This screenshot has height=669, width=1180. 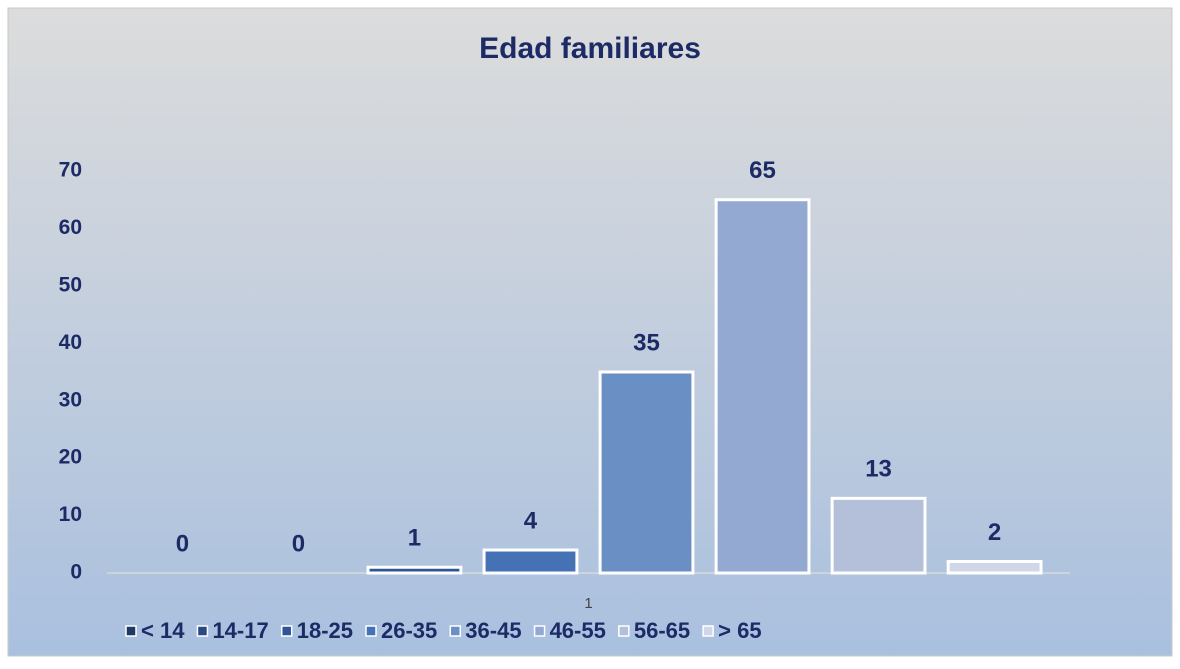 What do you see at coordinates (531, 520) in the screenshot?
I see `data-label: 4` at bounding box center [531, 520].